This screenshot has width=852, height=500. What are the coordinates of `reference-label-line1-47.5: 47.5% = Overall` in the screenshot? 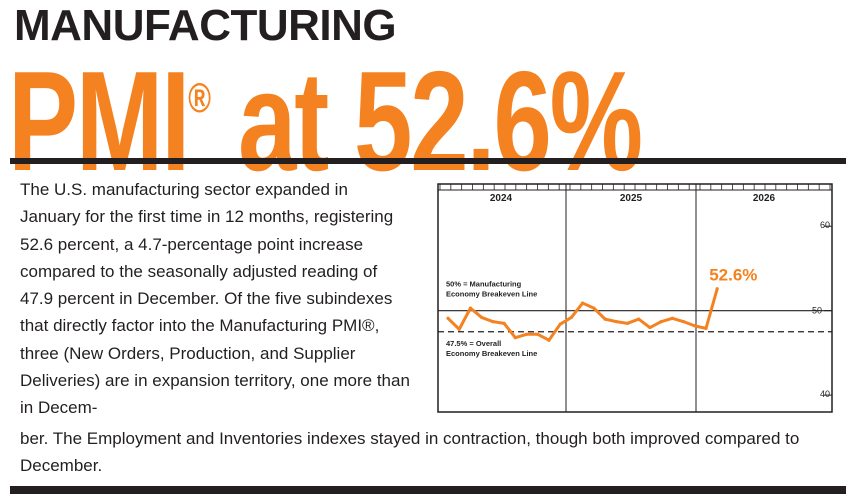 It's located at (473, 343).